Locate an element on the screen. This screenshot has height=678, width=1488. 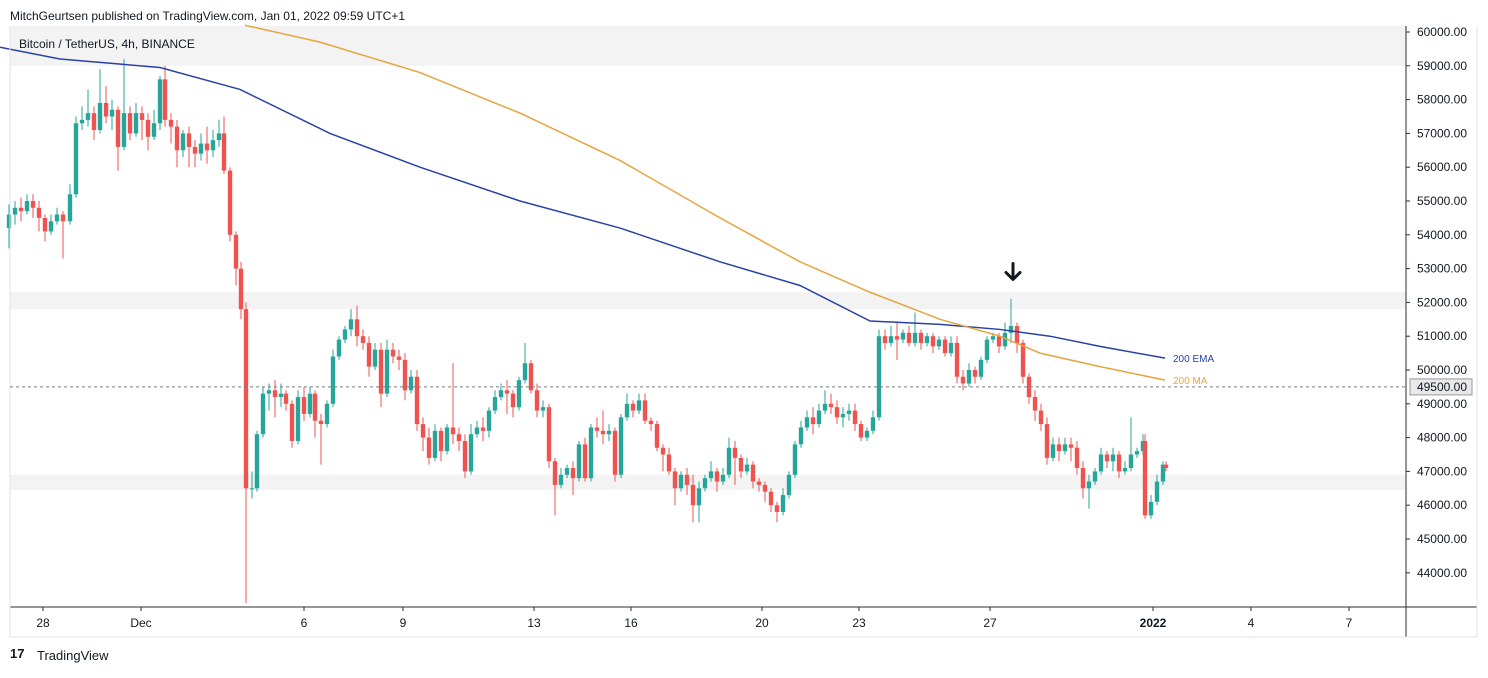
time-tick-label: 2022 is located at coordinates (1153, 623).